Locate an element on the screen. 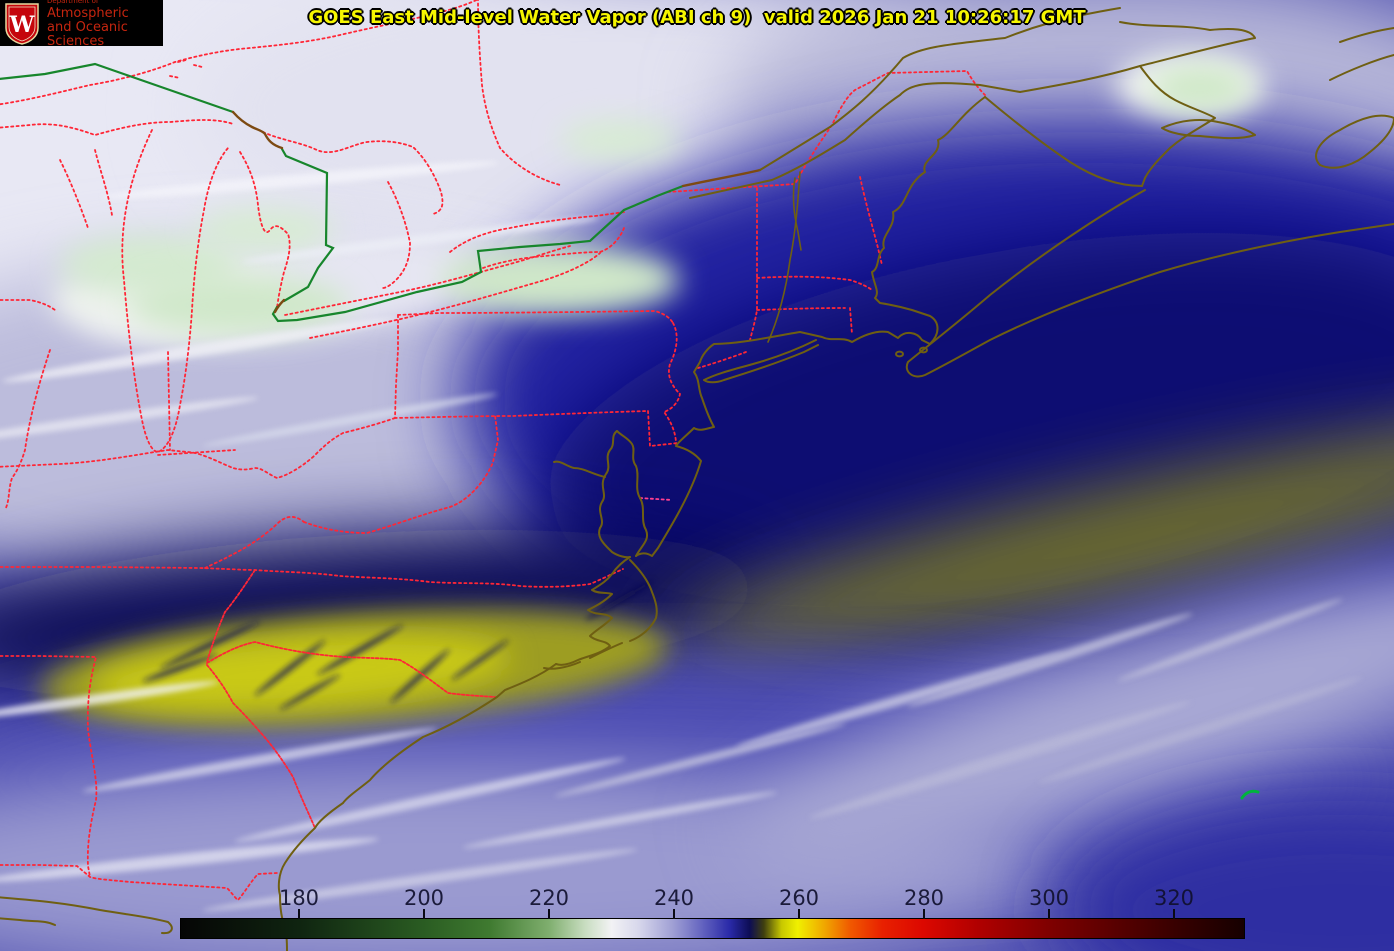 The image size is (1394, 951). uw-crest-icon: W is located at coordinates (22, 23).